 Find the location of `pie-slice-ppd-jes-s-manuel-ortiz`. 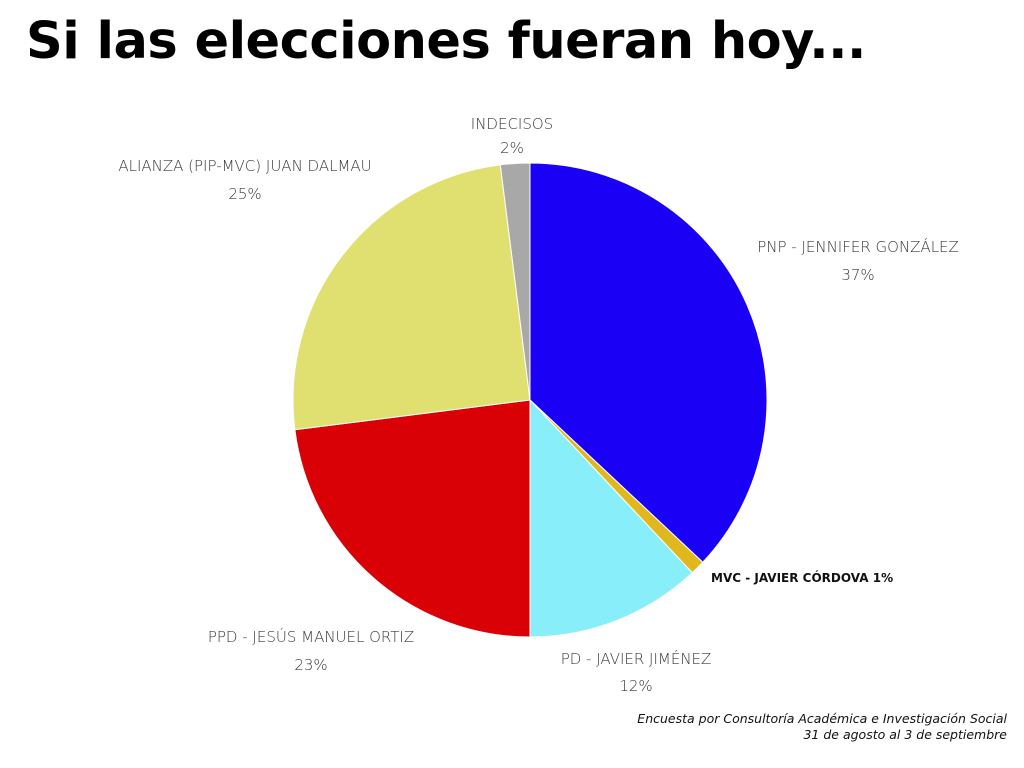

pie-slice-ppd-jes-s-manuel-ortiz is located at coordinates (412, 518).